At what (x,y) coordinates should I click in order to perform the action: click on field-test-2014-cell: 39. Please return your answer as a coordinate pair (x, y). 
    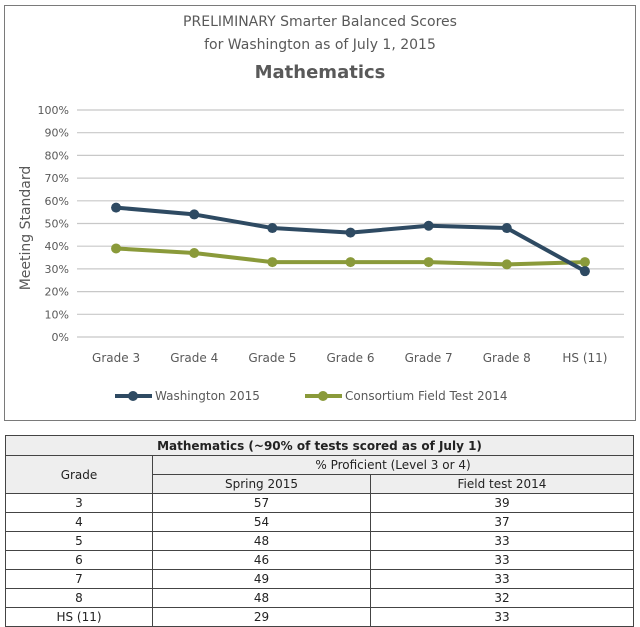
    Looking at the image, I should click on (502, 503).